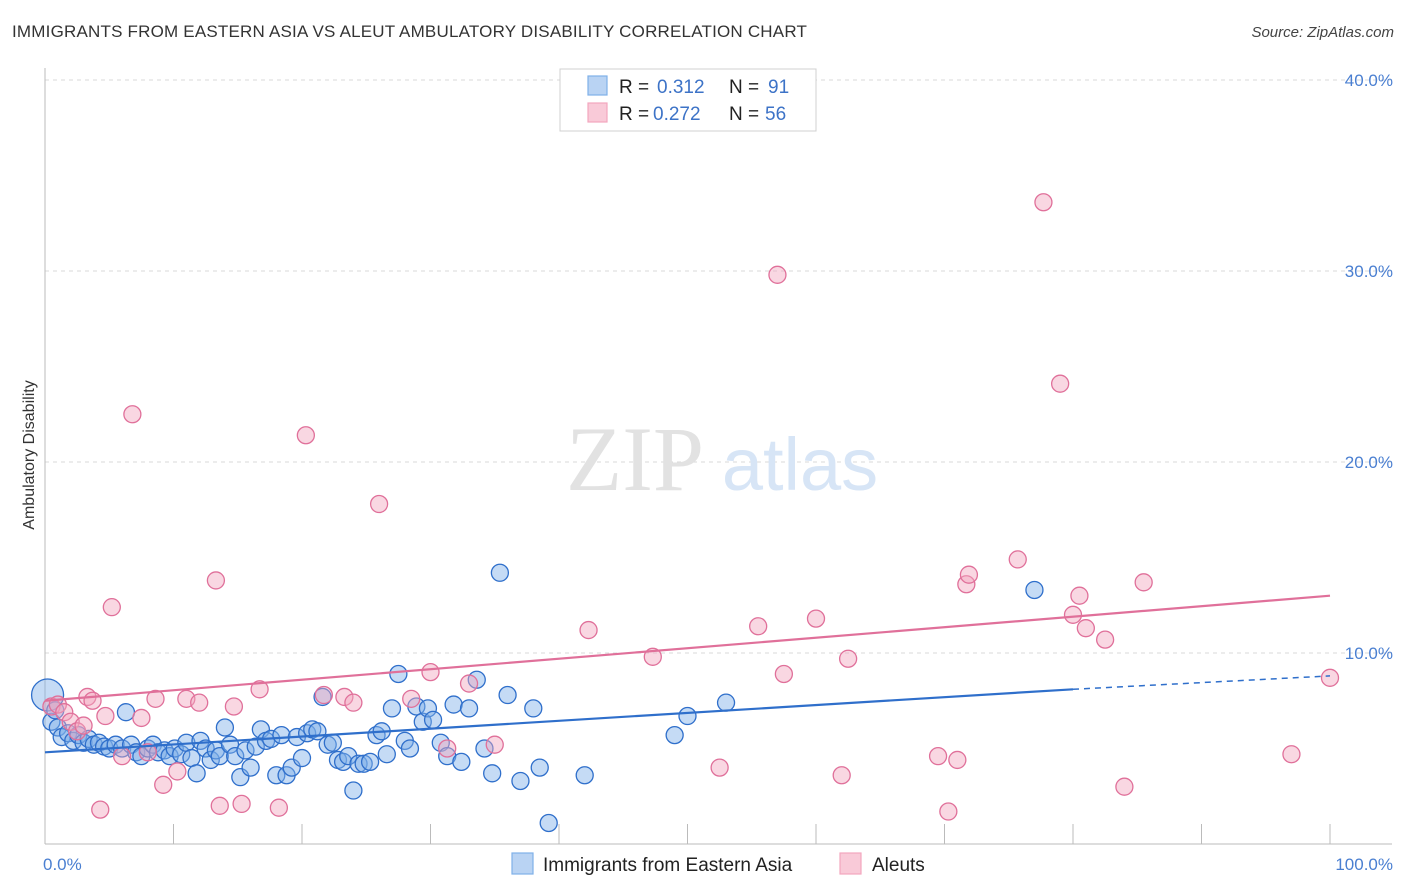 Image resolution: width=1406 pixels, height=892 pixels. What do you see at coordinates (681, 87) in the screenshot?
I see `legend-r-value-1: 0.312` at bounding box center [681, 87].